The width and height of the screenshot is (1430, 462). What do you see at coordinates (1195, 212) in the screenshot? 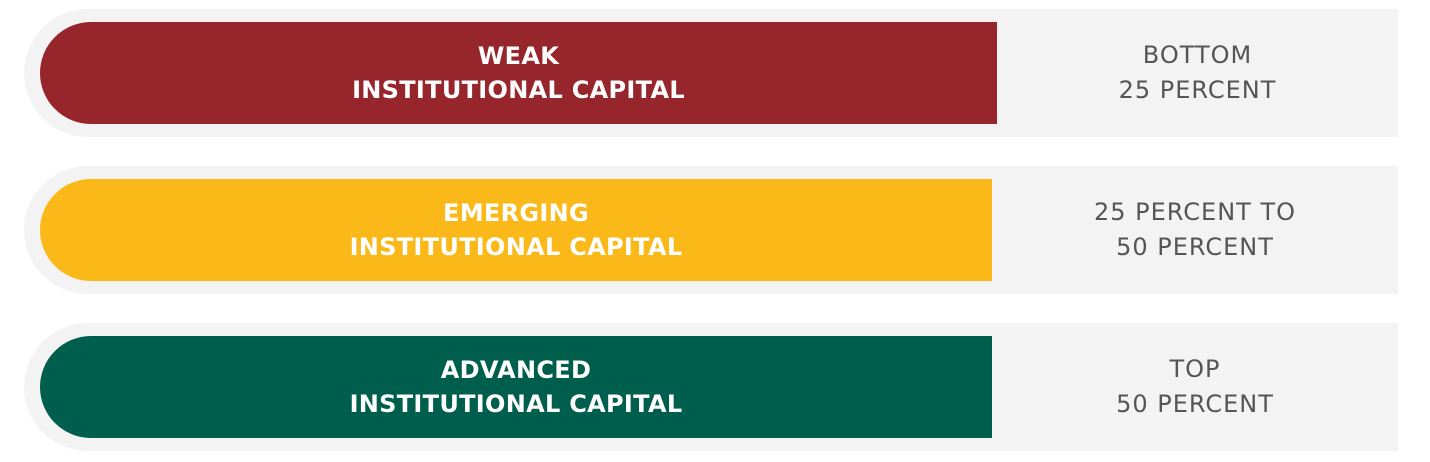
I see `tier-range-line1: 25 PERCENT TO` at bounding box center [1195, 212].